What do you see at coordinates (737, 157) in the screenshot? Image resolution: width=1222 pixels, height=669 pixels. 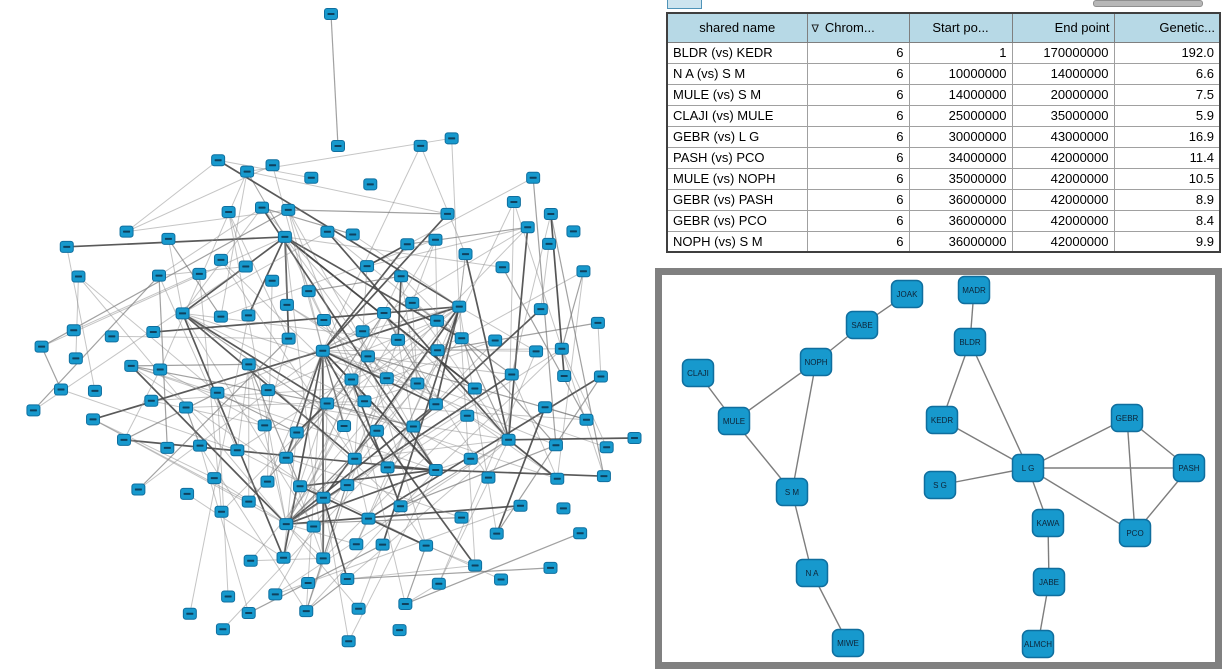 I see `cell-shared-name: PASH (vs) PCO` at bounding box center [737, 157].